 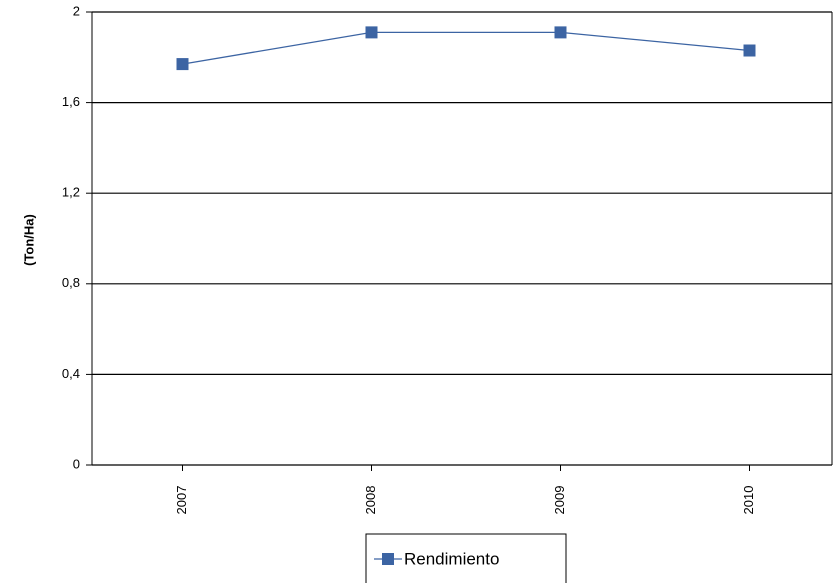 What do you see at coordinates (748, 500) in the screenshot?
I see `x-tick-label: 2010` at bounding box center [748, 500].